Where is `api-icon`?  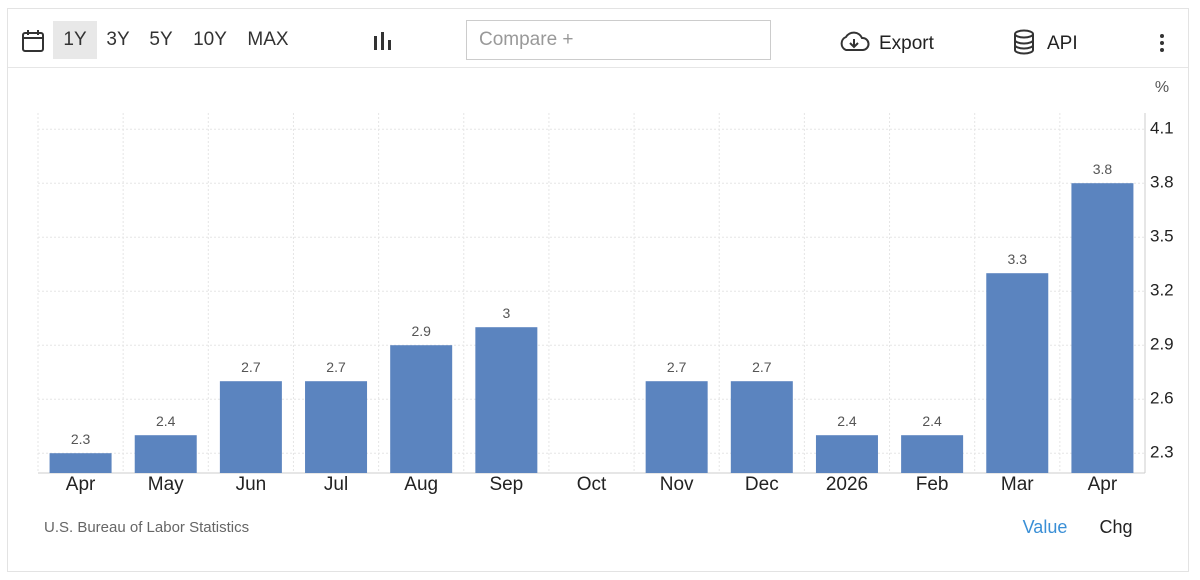 api-icon is located at coordinates (1024, 42).